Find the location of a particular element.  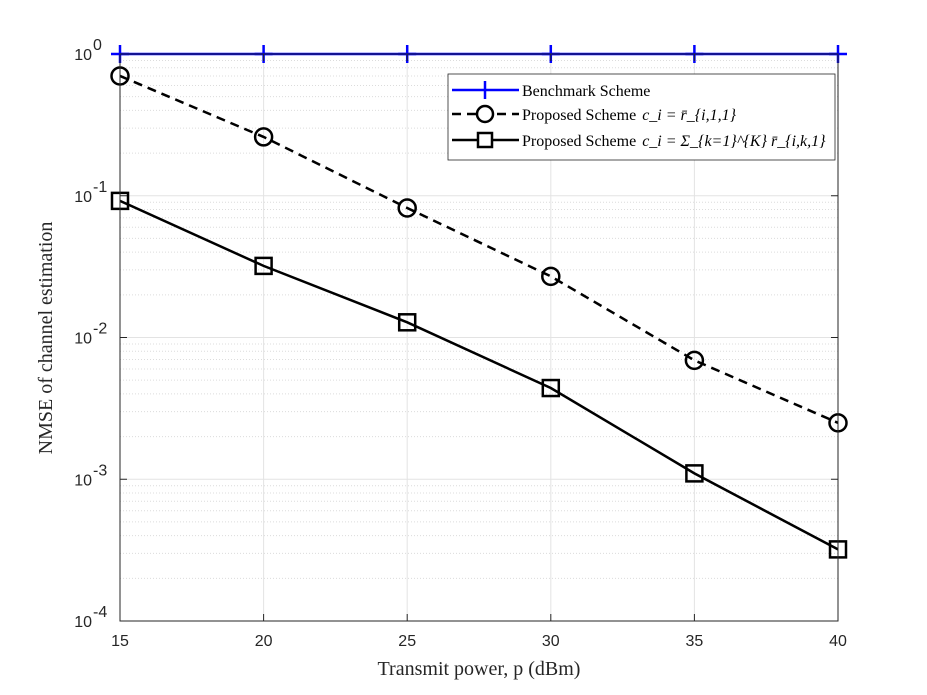

legend-text-proposed-2: Proposed Scheme is located at coordinates (579, 141).